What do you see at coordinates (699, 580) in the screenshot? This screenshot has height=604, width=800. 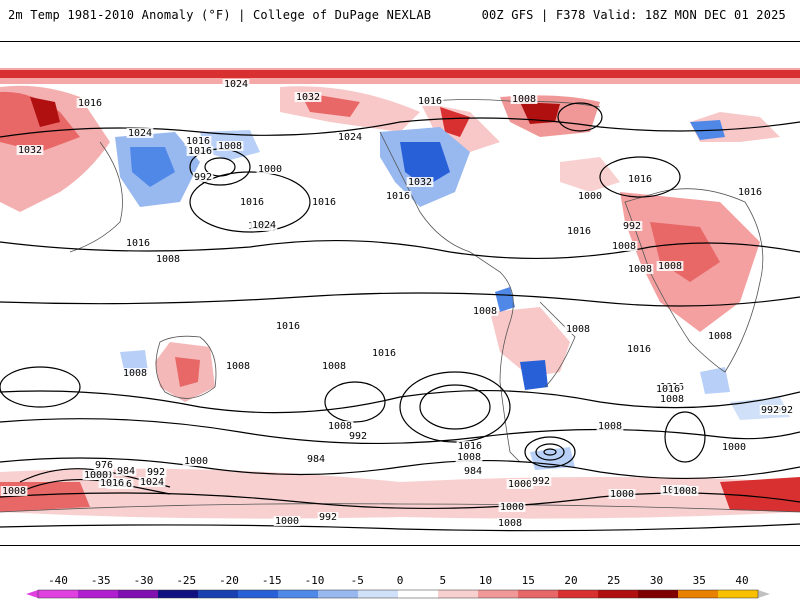 I see `legend-tick-label: 35` at bounding box center [699, 580].